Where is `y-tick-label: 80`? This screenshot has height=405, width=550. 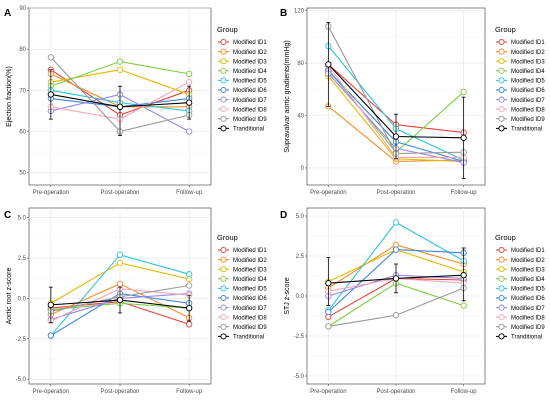 y-tick-label: 80 is located at coordinates (300, 64).